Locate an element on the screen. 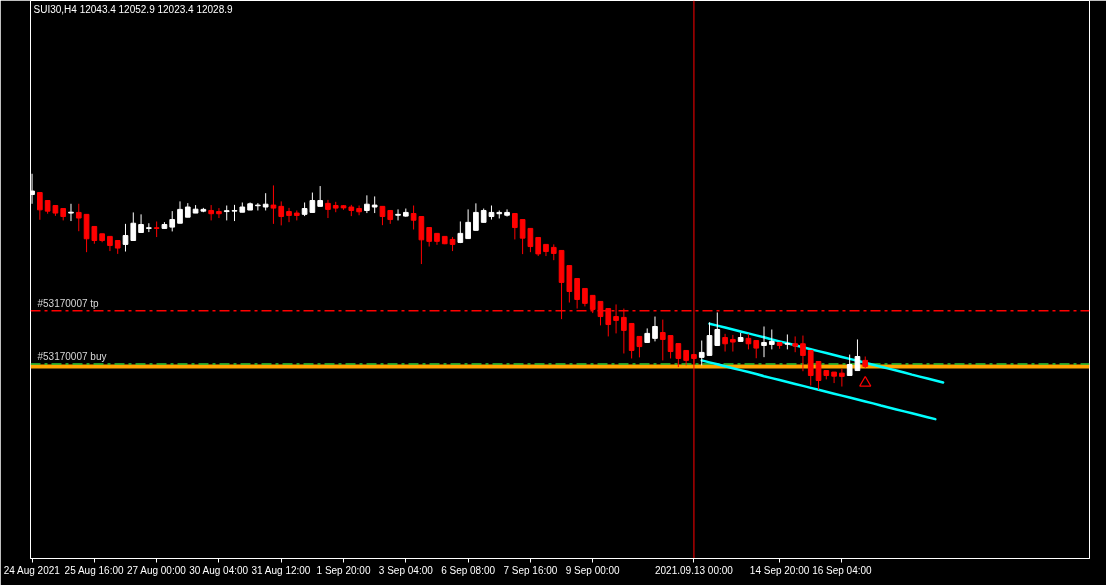 This screenshot has height=585, width=1106. chart-title: SUI30,H4 12043.4 12052.9 12023.4 12028.9 is located at coordinates (133, 9).